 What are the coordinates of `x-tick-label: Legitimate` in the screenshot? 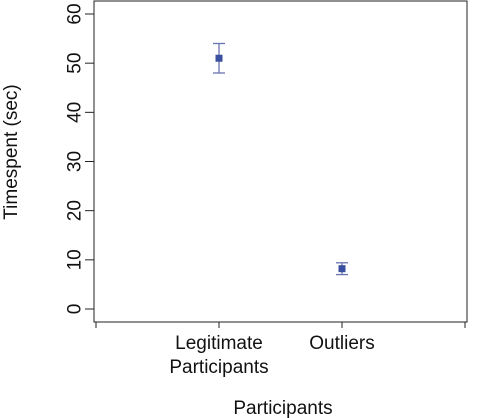 It's located at (219, 343).